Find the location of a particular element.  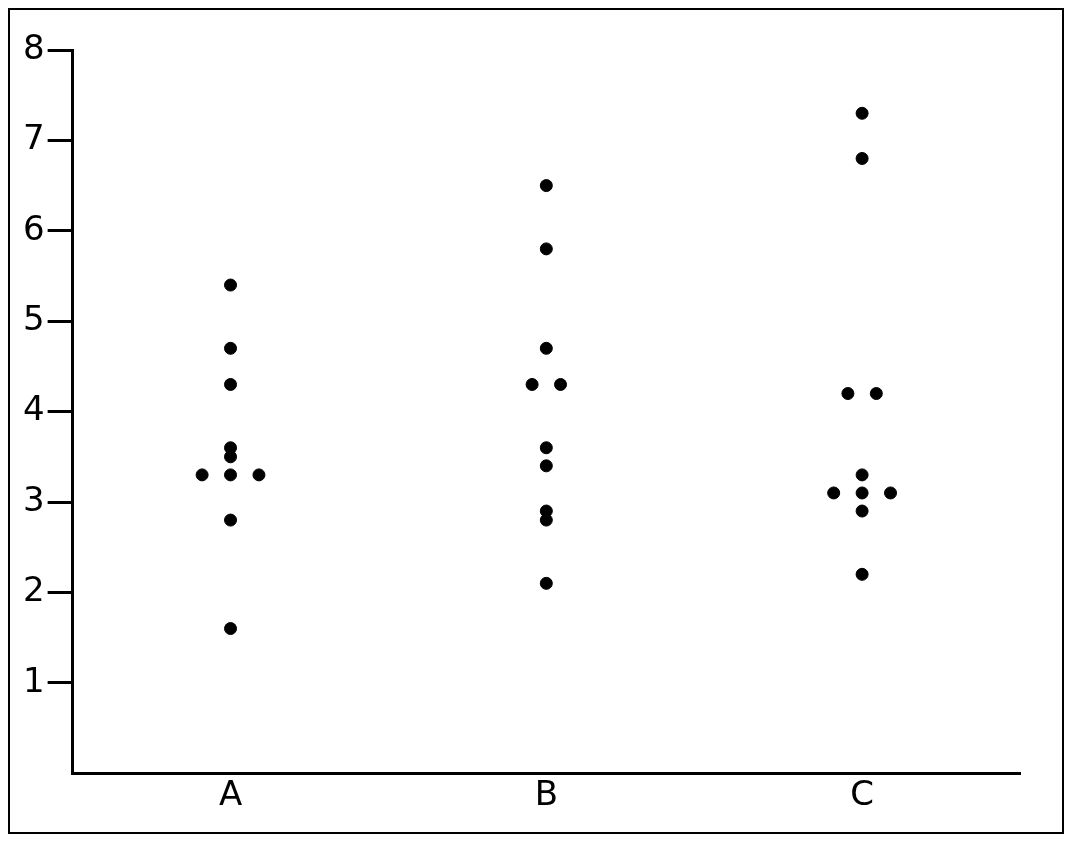

y-tick-label: 3 is located at coordinates (33, 498).